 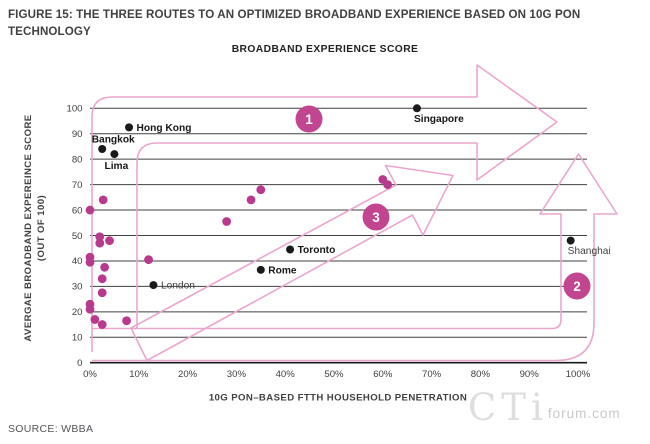 I want to click on chart-title: BROADBAND EXPERIENCE SCORE, so click(x=325, y=49).